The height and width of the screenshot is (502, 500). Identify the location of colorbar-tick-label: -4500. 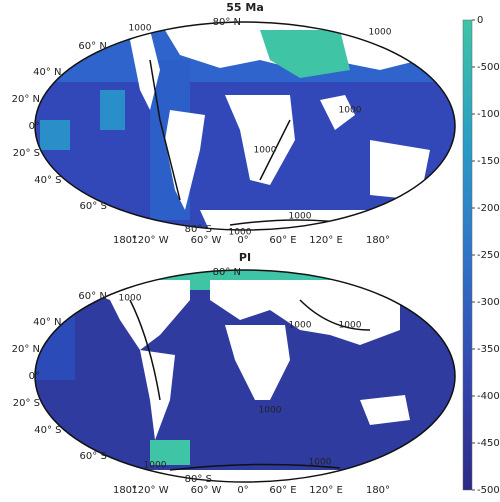
(488, 443).